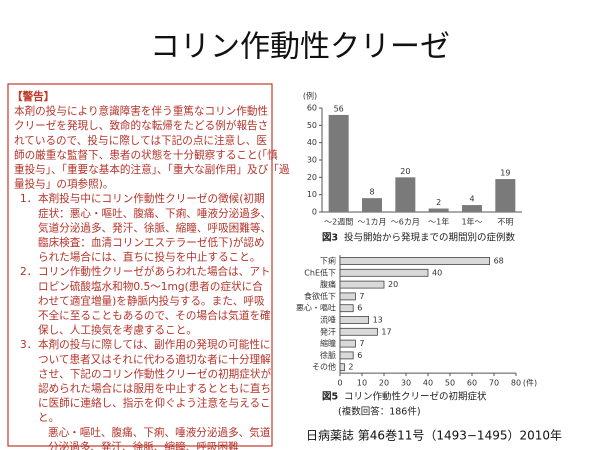 This screenshot has height=450, width=600. What do you see at coordinates (379, 412) in the screenshot?
I see `figure-subcaption: (複数回答：186件)` at bounding box center [379, 412].